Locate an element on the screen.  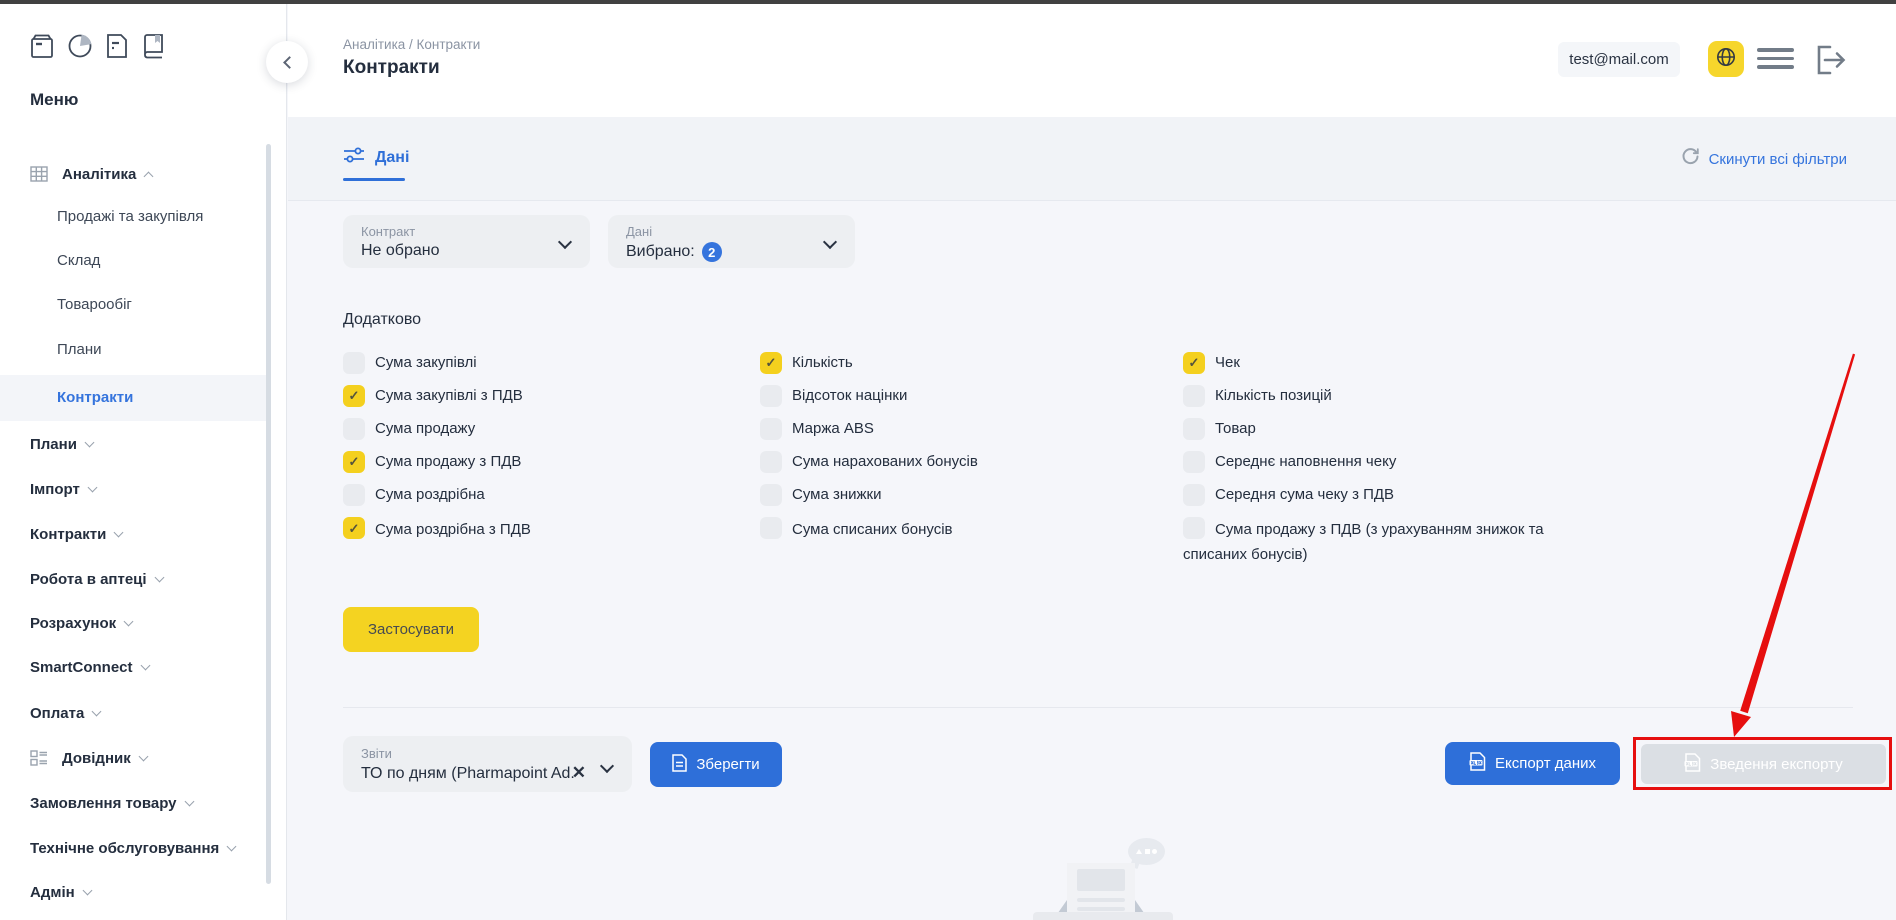
sidebar-item-directory: Довідник is located at coordinates (133, 758).